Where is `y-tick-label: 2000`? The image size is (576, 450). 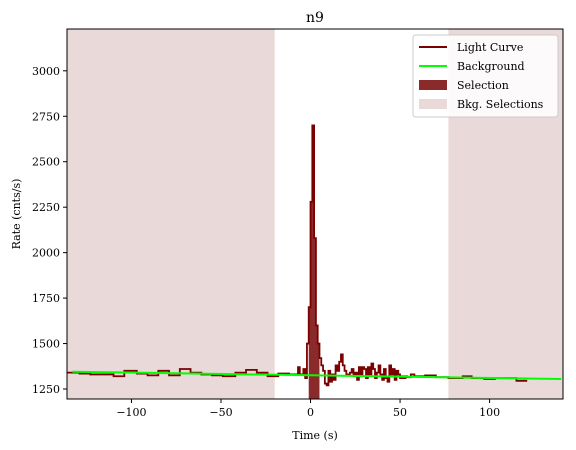 y-tick-label: 2000 is located at coordinates (46, 253).